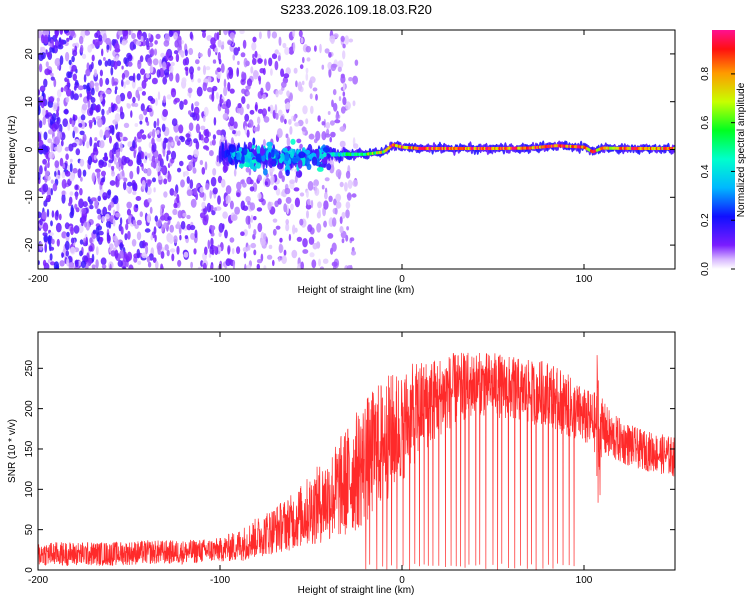 The image size is (750, 600). I want to click on colorbar-label: Normalized spectral amplitude, so click(741, 149).